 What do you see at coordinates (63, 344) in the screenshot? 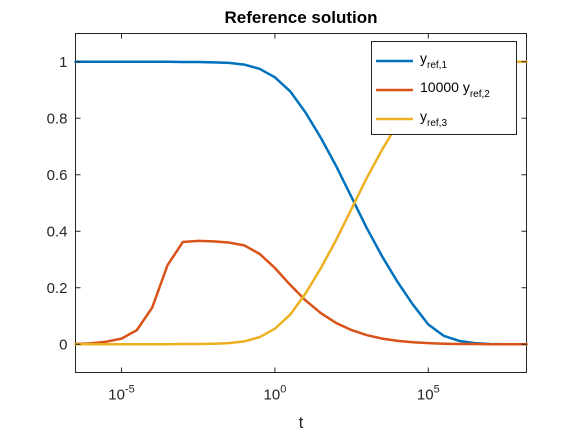
I see `y-tick-label: 0` at bounding box center [63, 344].